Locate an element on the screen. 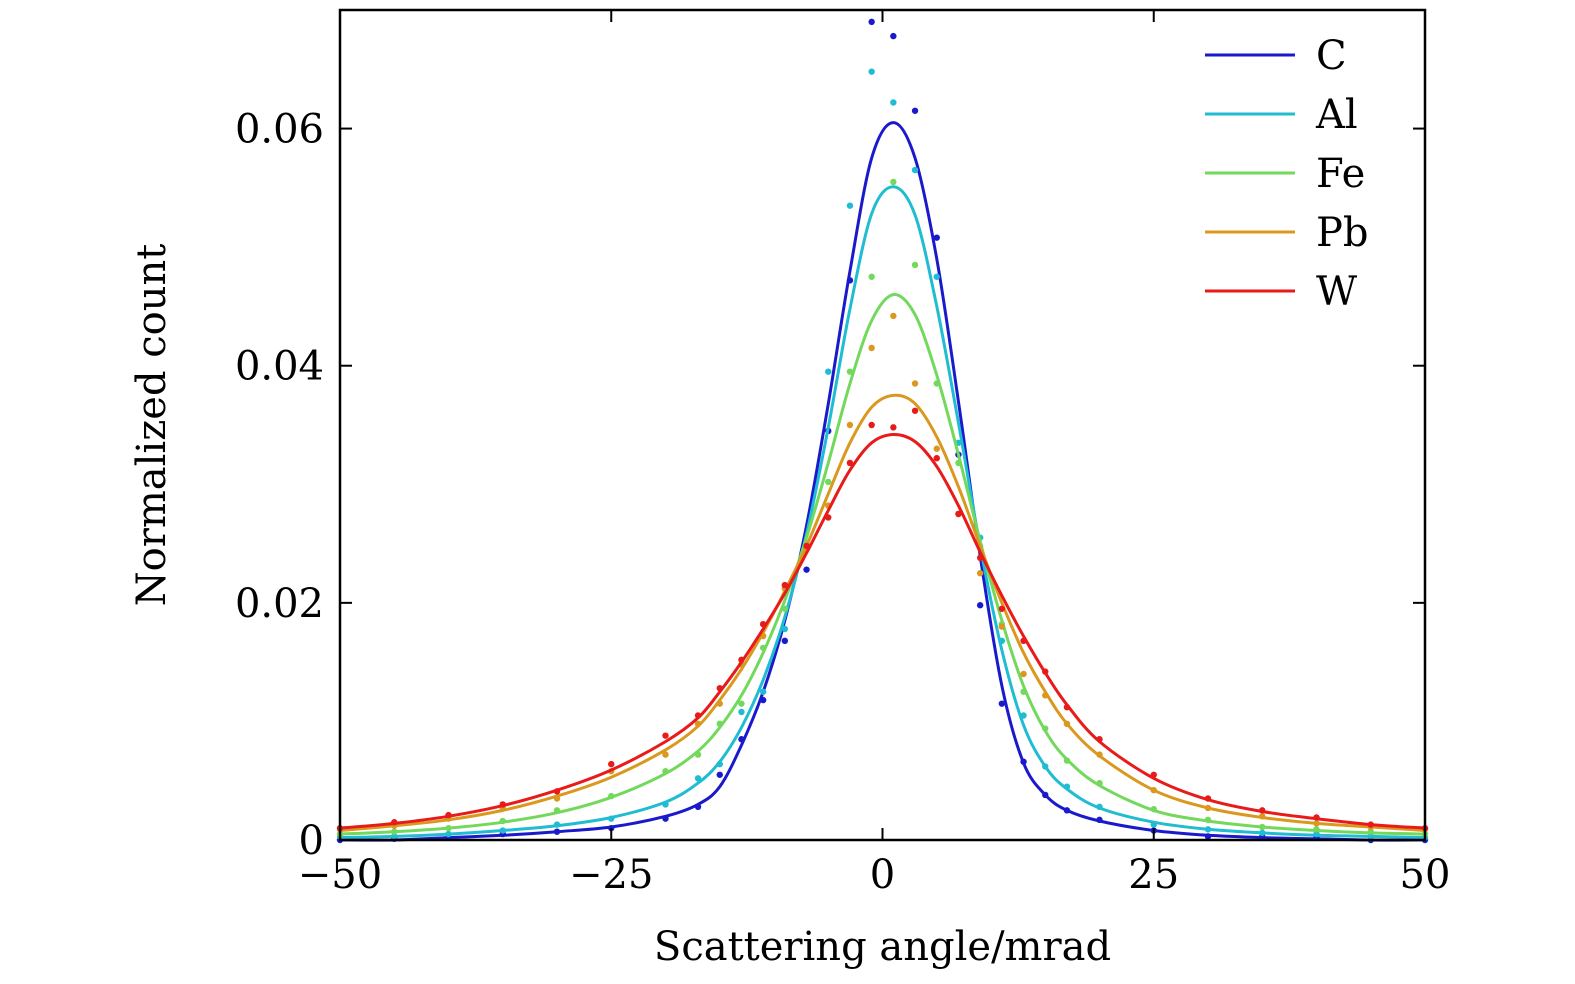  x-tick-label: 25 is located at coordinates (1153, 875).